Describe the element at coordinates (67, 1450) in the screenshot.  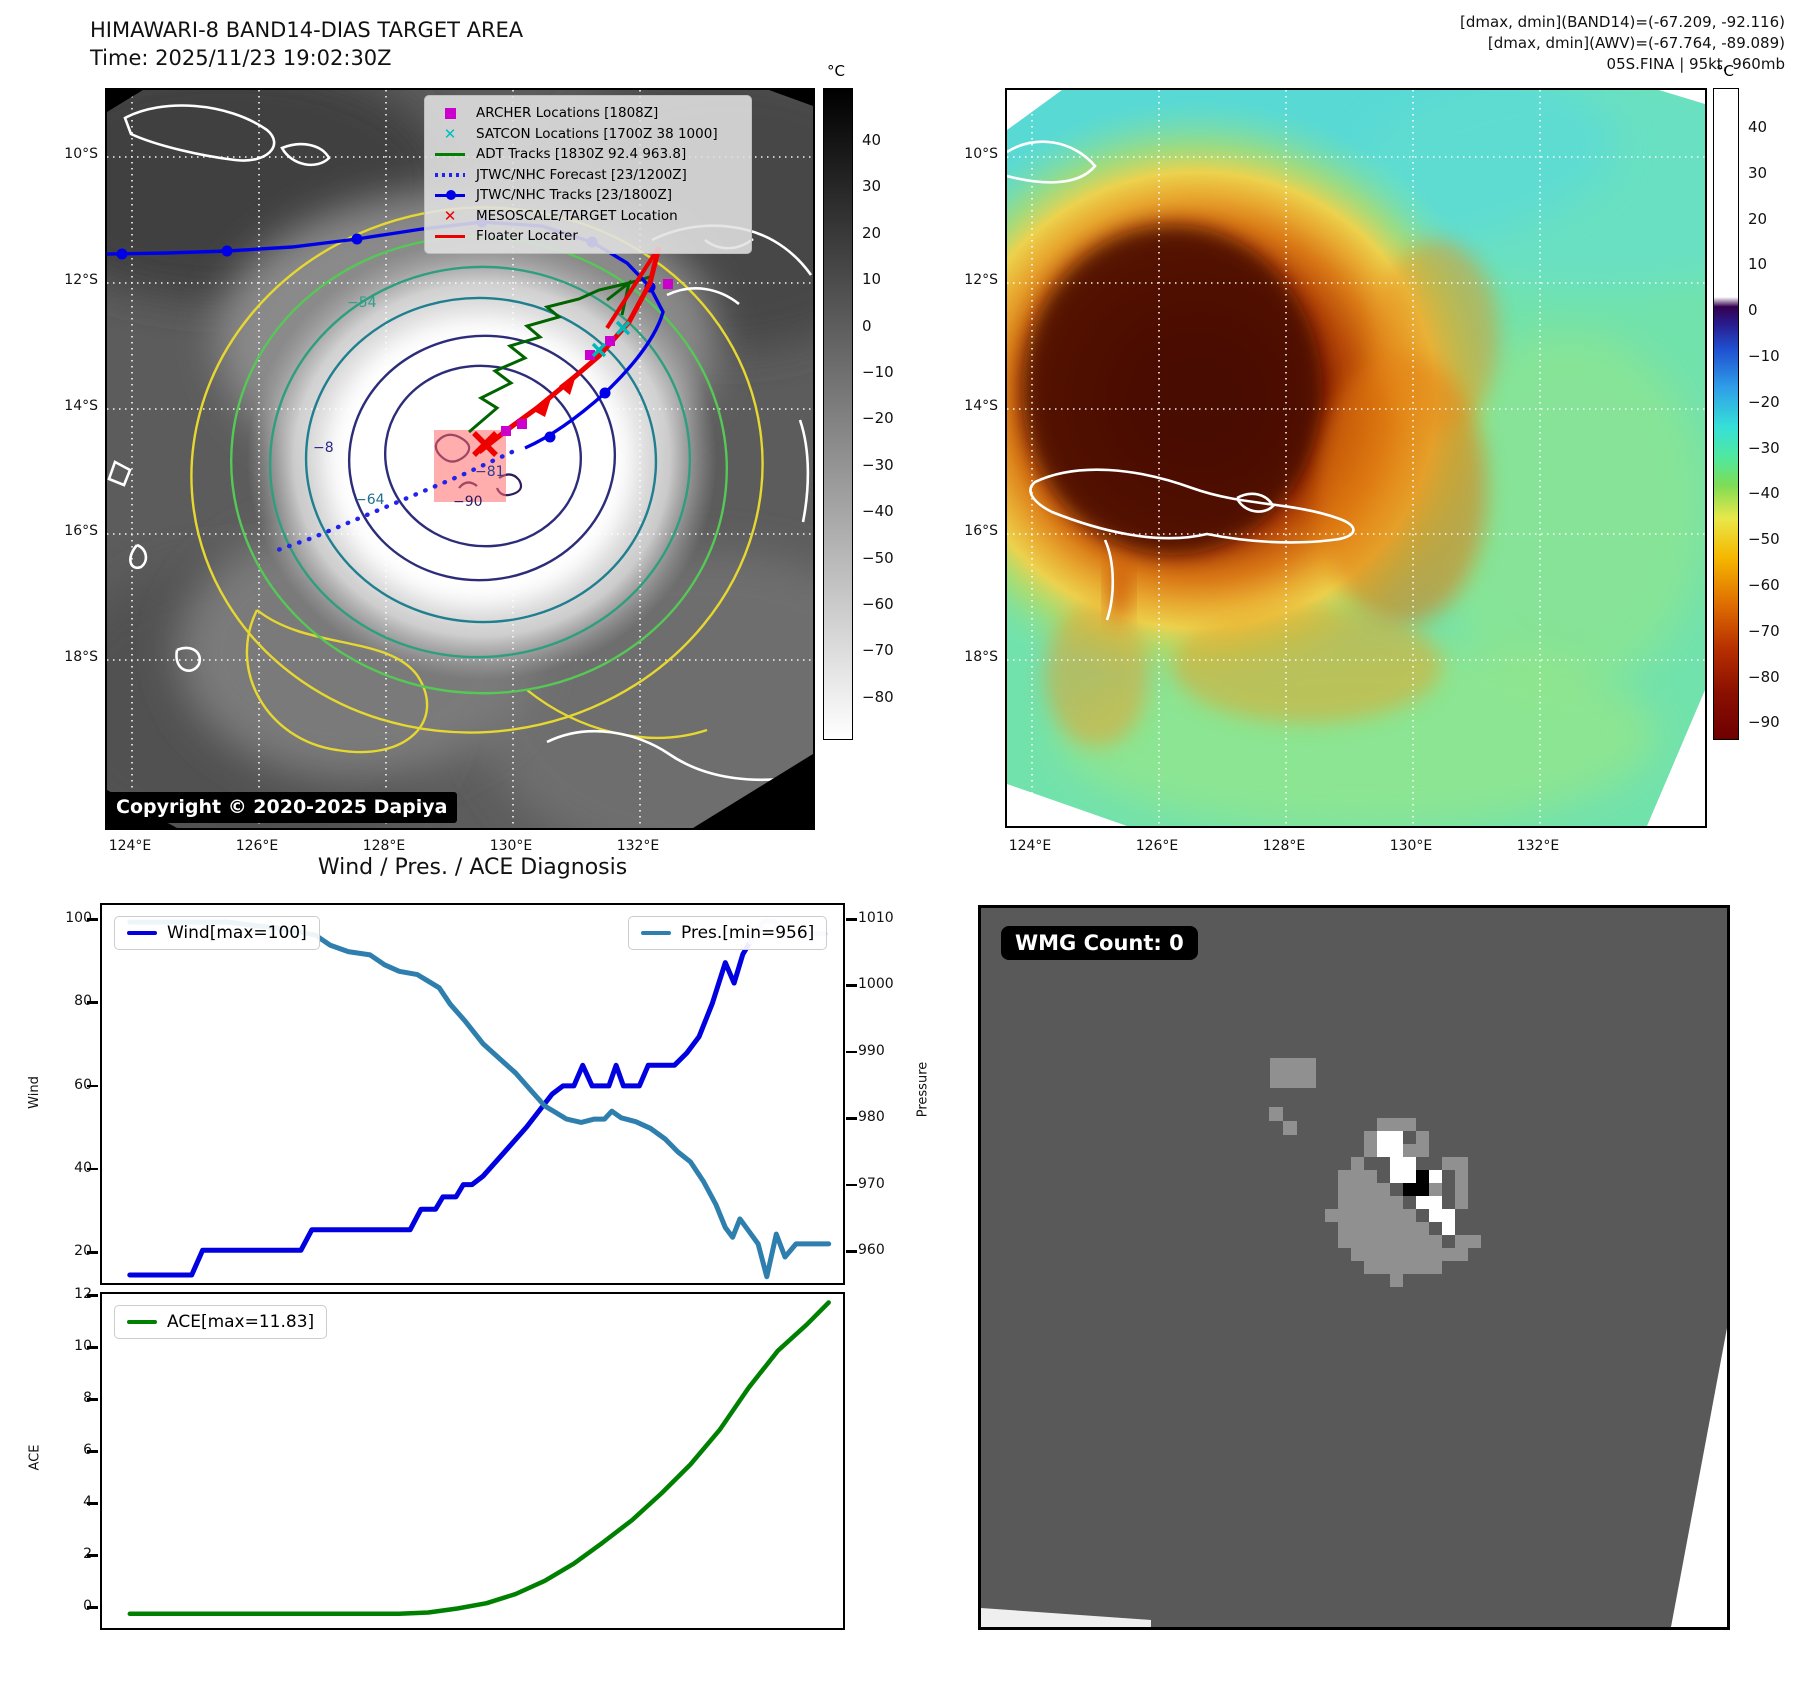
I see `ace-tick: 6` at that location.